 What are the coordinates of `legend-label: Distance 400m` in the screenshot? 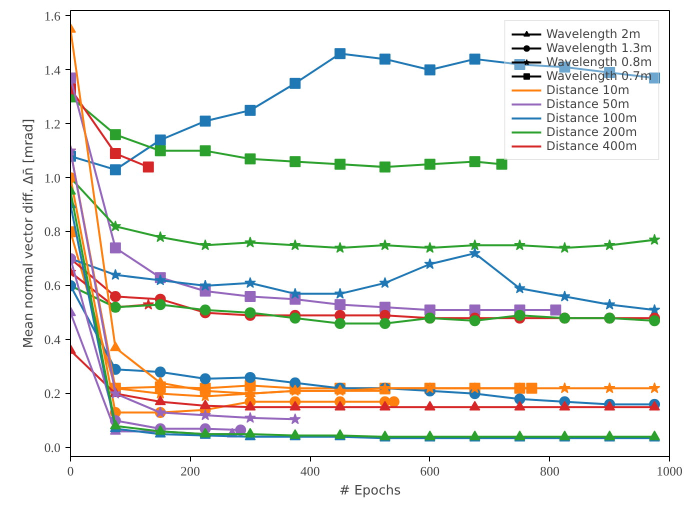 It's located at (592, 146).